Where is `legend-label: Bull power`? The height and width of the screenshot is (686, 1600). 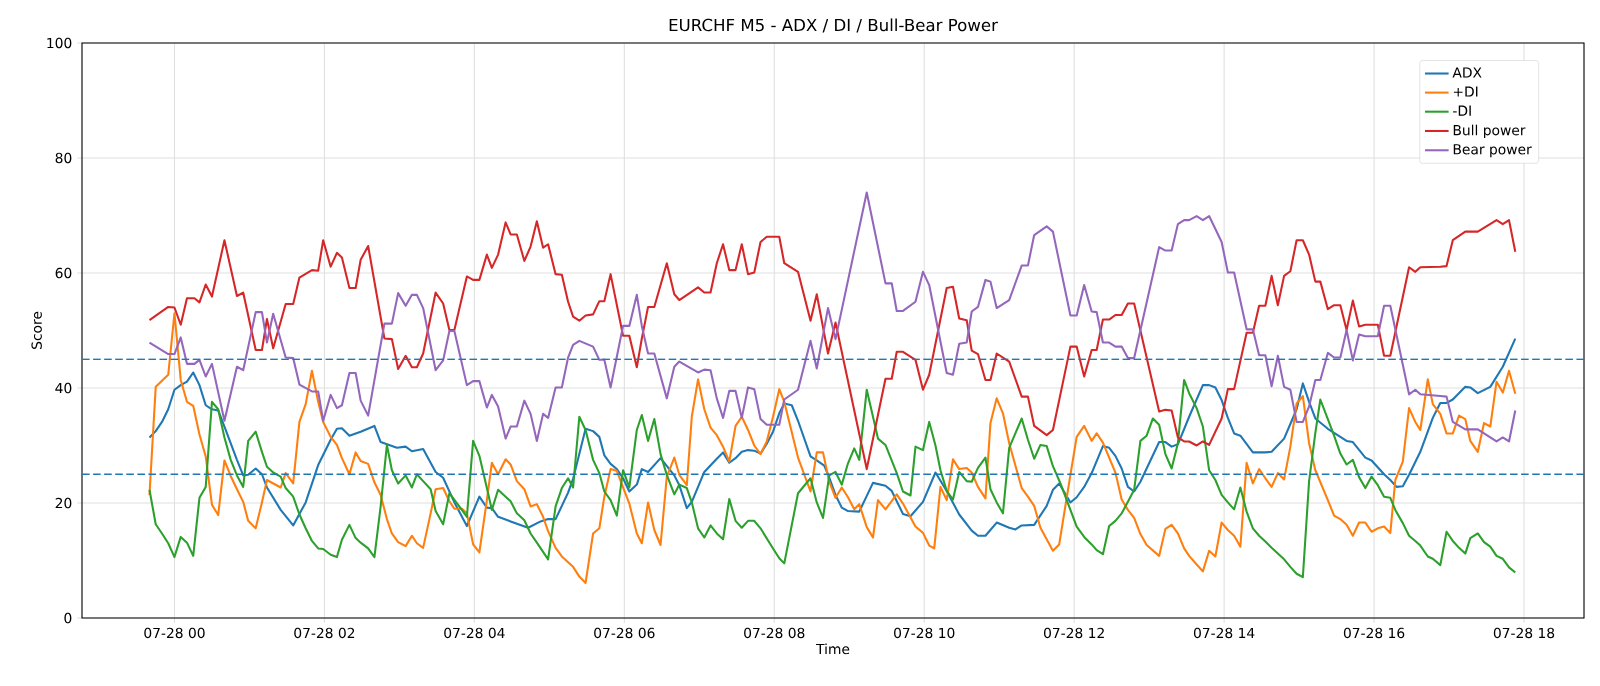 legend-label: Bull power is located at coordinates (1489, 131).